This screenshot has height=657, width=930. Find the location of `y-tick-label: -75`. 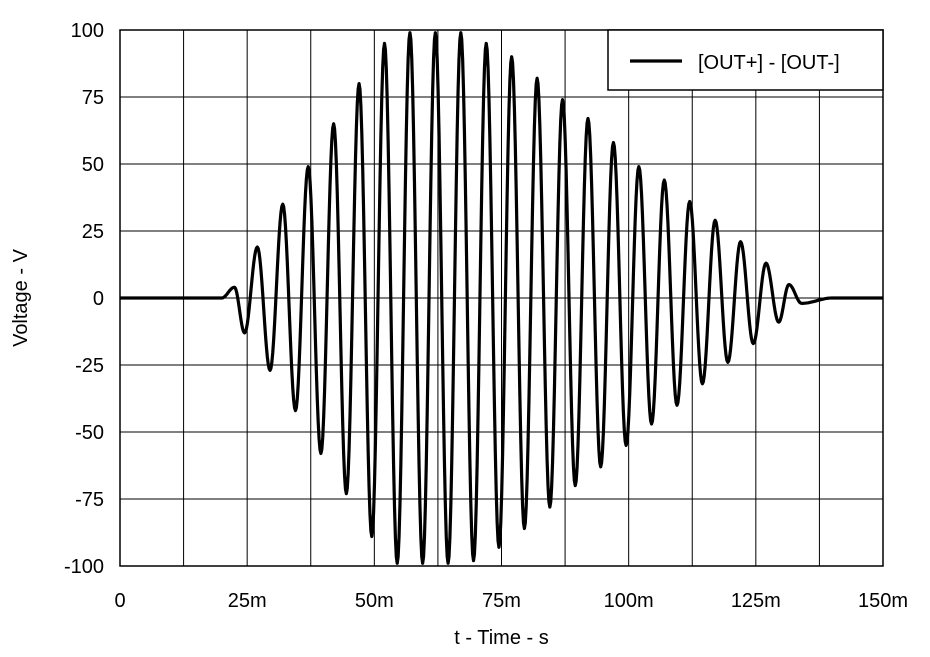

y-tick-label: -75 is located at coordinates (89, 500).